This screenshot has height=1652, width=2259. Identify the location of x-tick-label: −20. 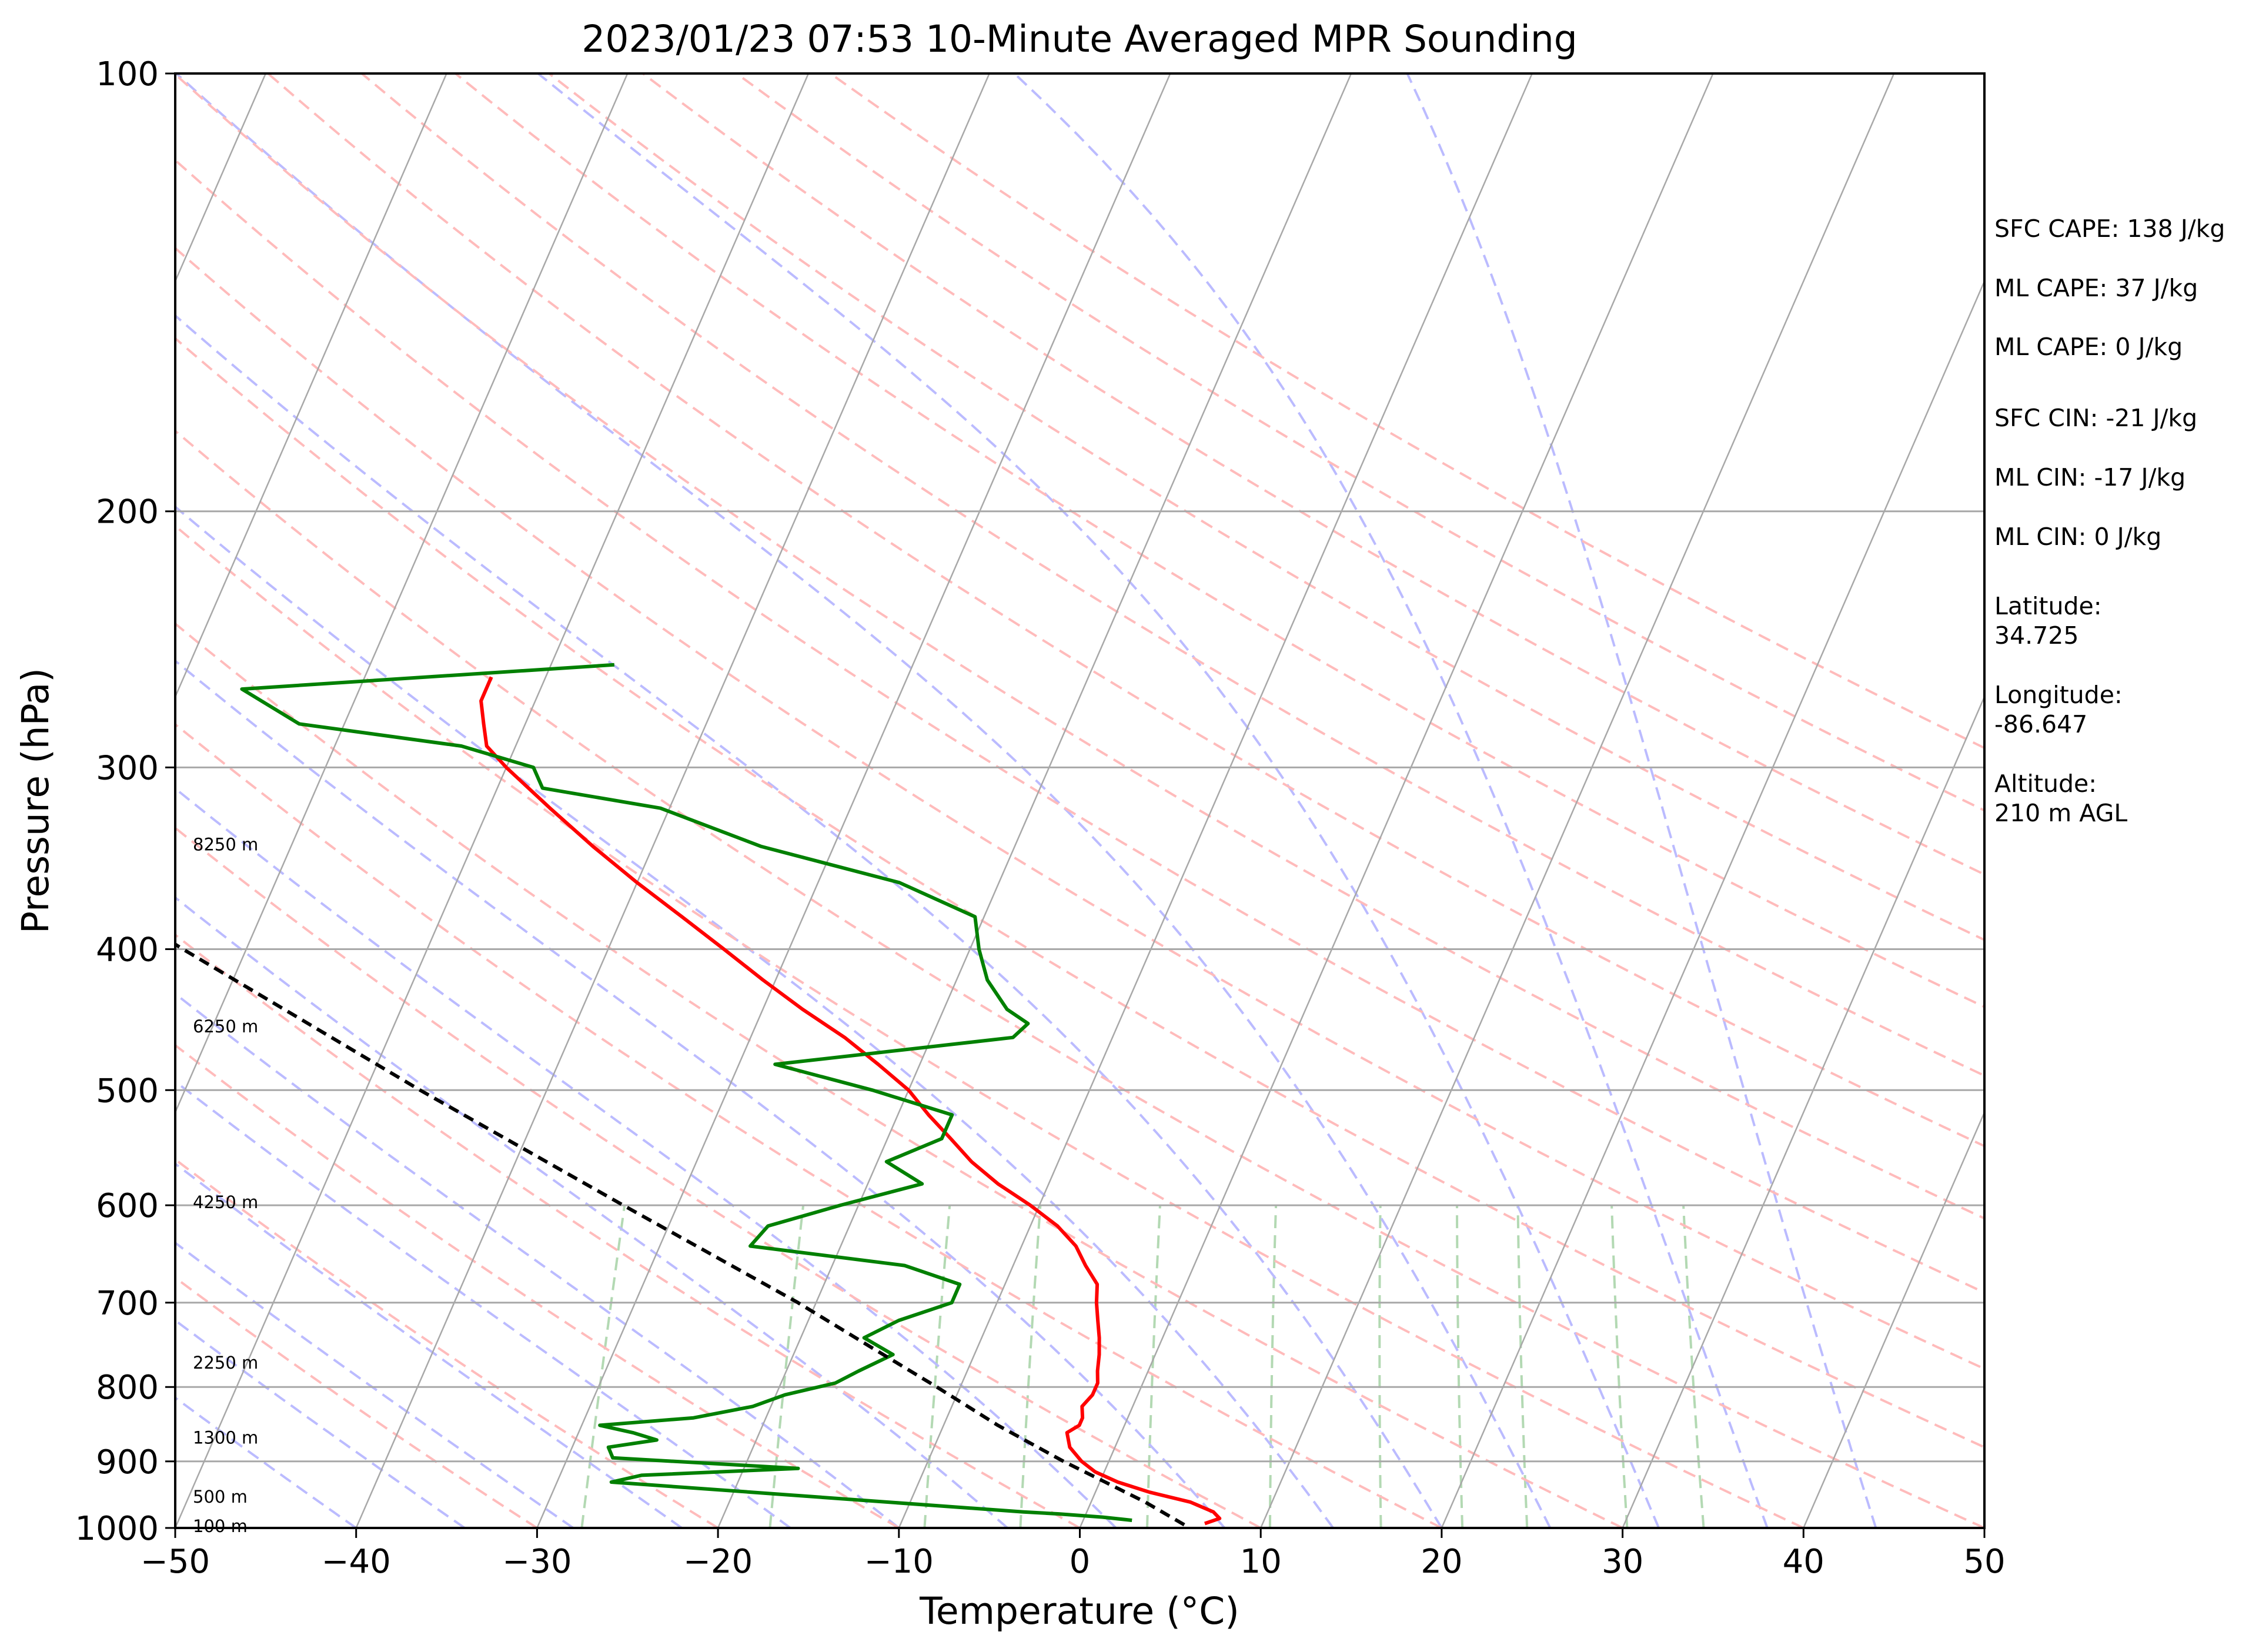
(718, 1562).